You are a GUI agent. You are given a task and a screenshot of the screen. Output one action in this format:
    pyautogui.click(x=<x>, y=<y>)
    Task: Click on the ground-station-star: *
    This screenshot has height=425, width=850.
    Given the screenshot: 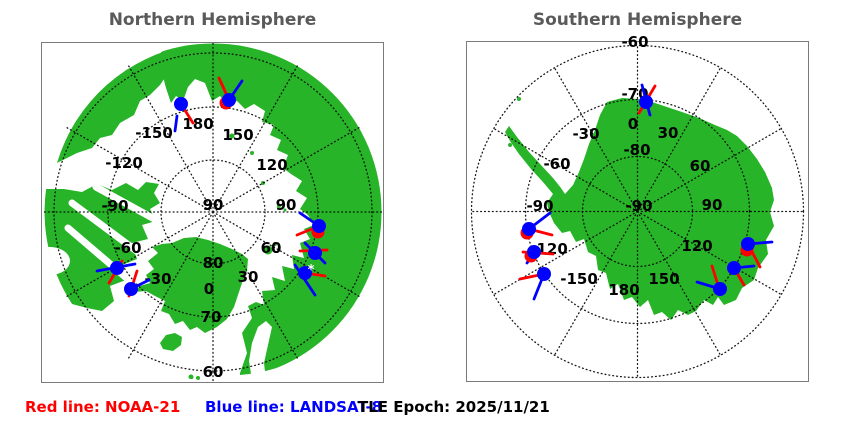 What is the action you would take?
    pyautogui.click(x=311, y=270)
    